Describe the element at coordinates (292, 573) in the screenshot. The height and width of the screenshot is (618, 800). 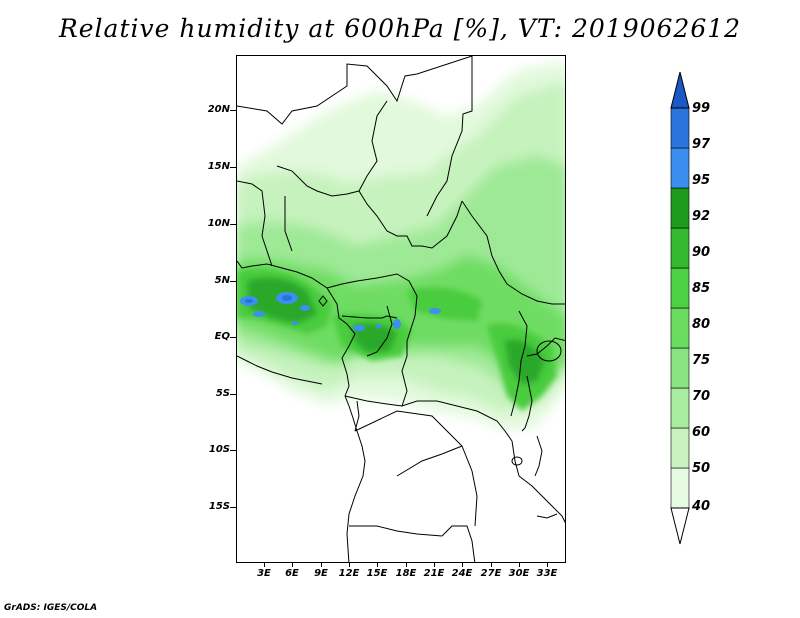
I see `lon-label-6e: 6E` at that location.